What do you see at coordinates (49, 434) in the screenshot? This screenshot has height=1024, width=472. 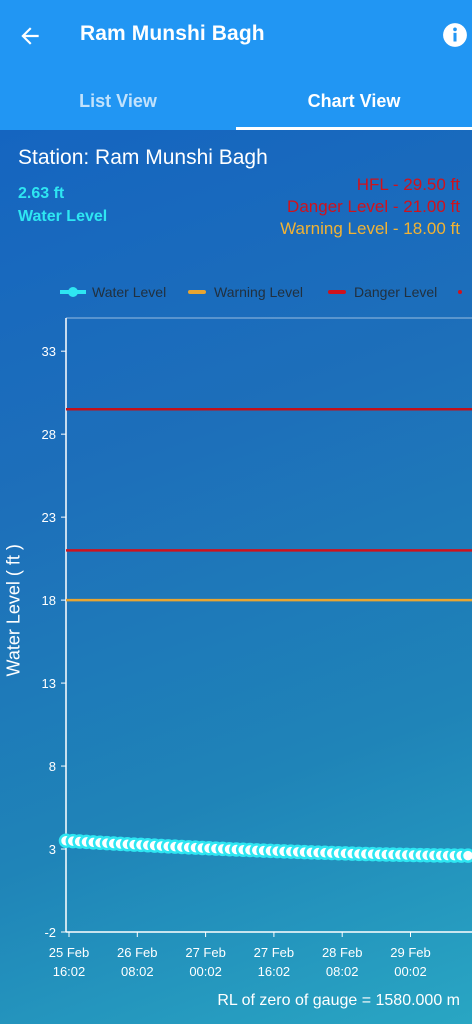 I see `y-tick-label: 28` at bounding box center [49, 434].